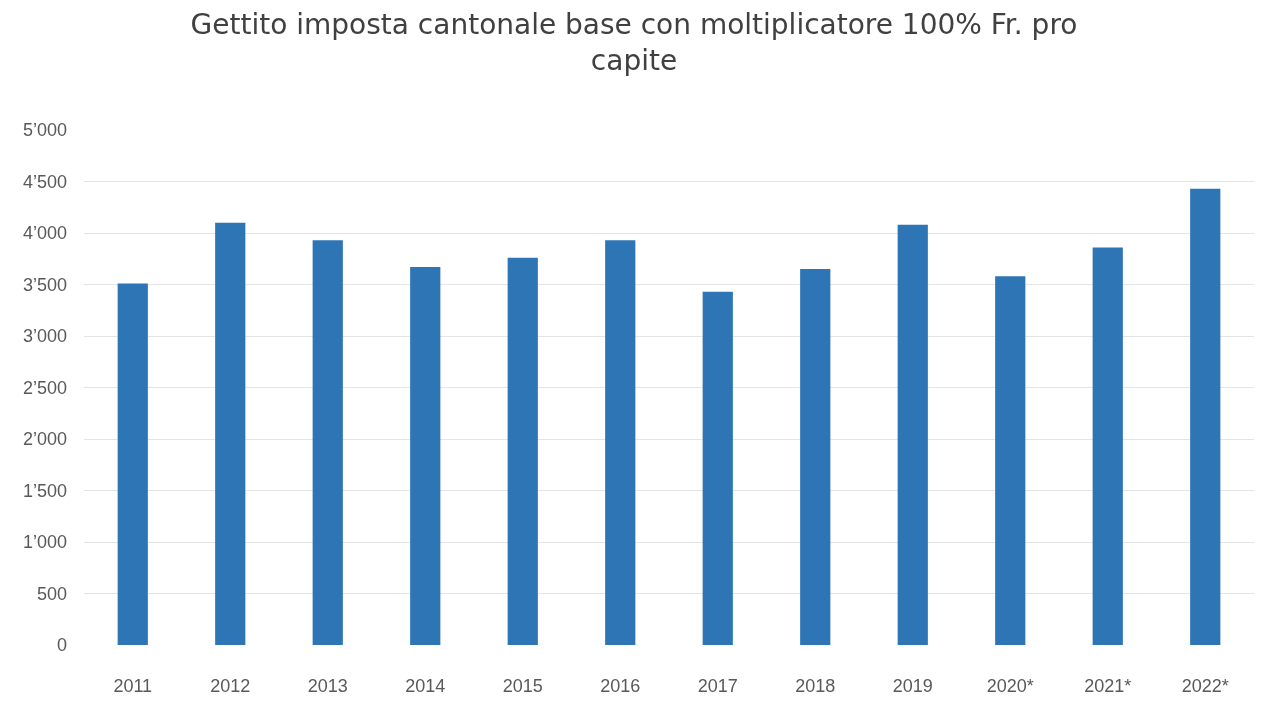 The width and height of the screenshot is (1268, 708). What do you see at coordinates (425, 686) in the screenshot?
I see `x-tick-label: 2014` at bounding box center [425, 686].